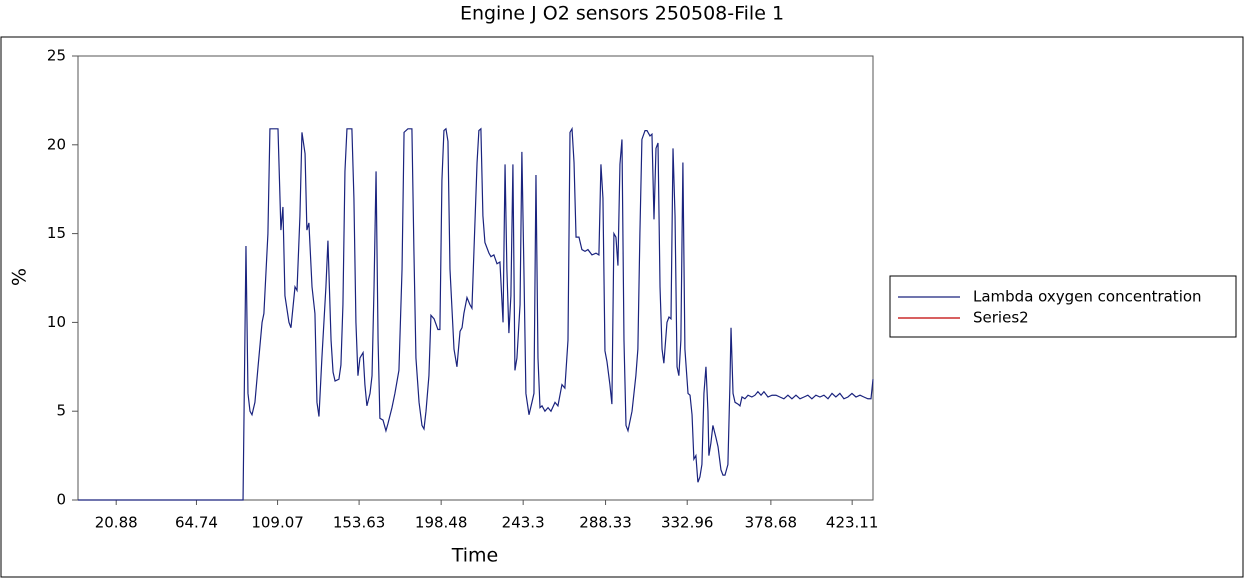 The height and width of the screenshot is (579, 1245). What do you see at coordinates (56, 56) in the screenshot?
I see `y-tick-label: 25` at bounding box center [56, 56].